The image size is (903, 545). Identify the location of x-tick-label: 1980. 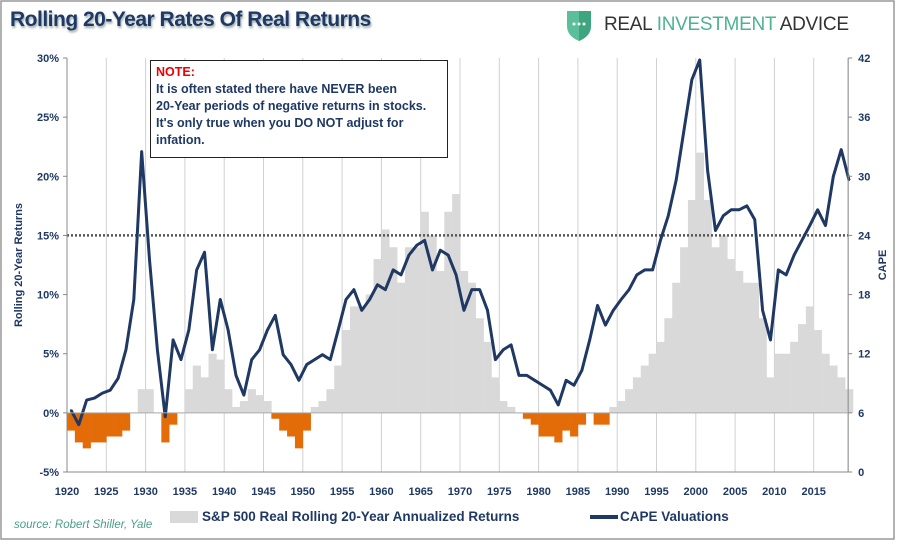
(538, 492).